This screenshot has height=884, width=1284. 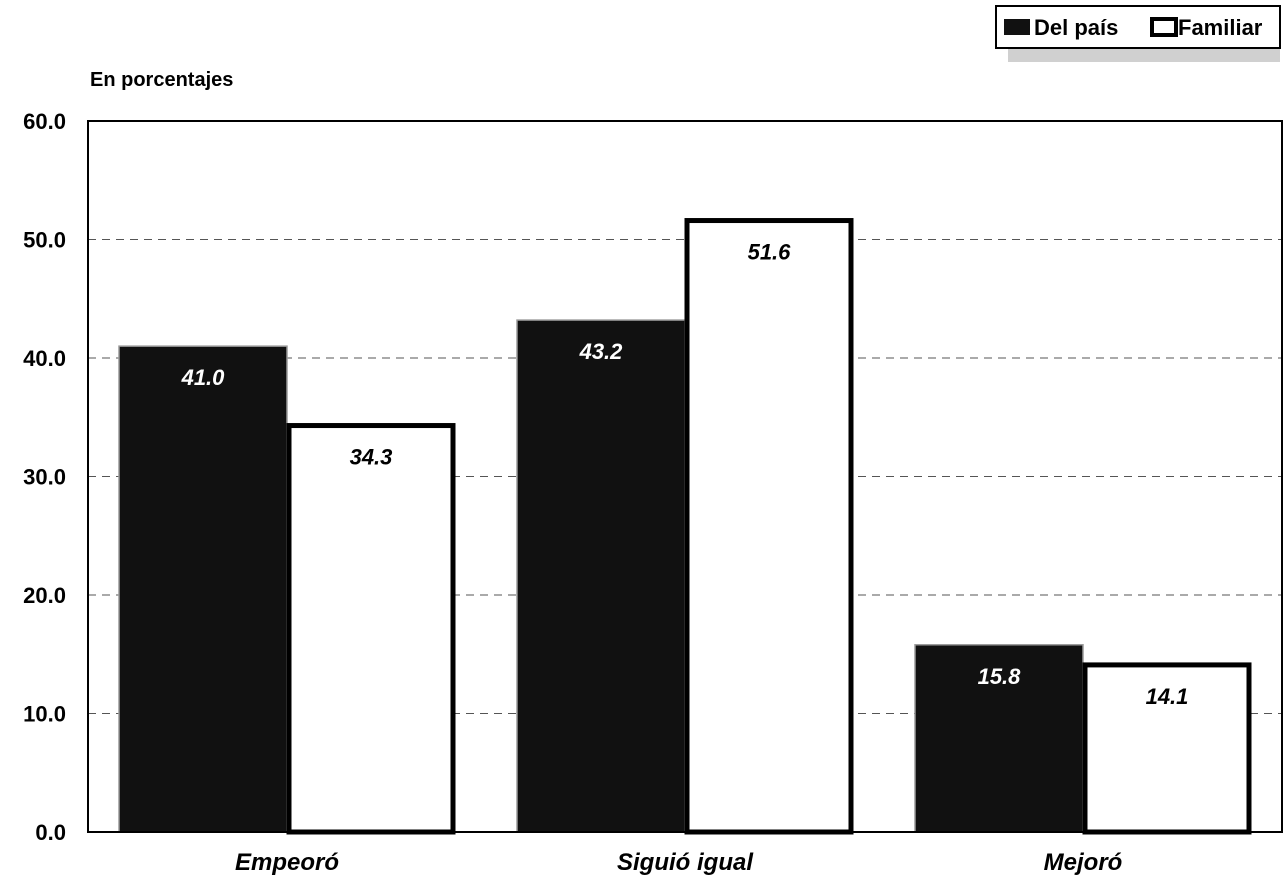 What do you see at coordinates (44, 240) in the screenshot?
I see `y-tick-label: 50.0` at bounding box center [44, 240].